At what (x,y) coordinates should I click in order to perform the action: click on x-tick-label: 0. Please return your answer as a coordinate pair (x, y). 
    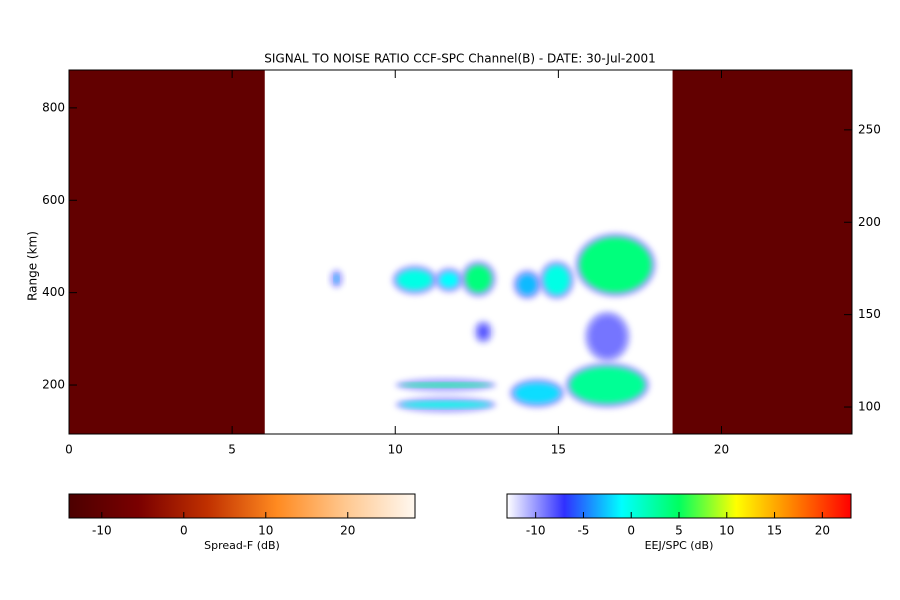
    Looking at the image, I should click on (69, 450).